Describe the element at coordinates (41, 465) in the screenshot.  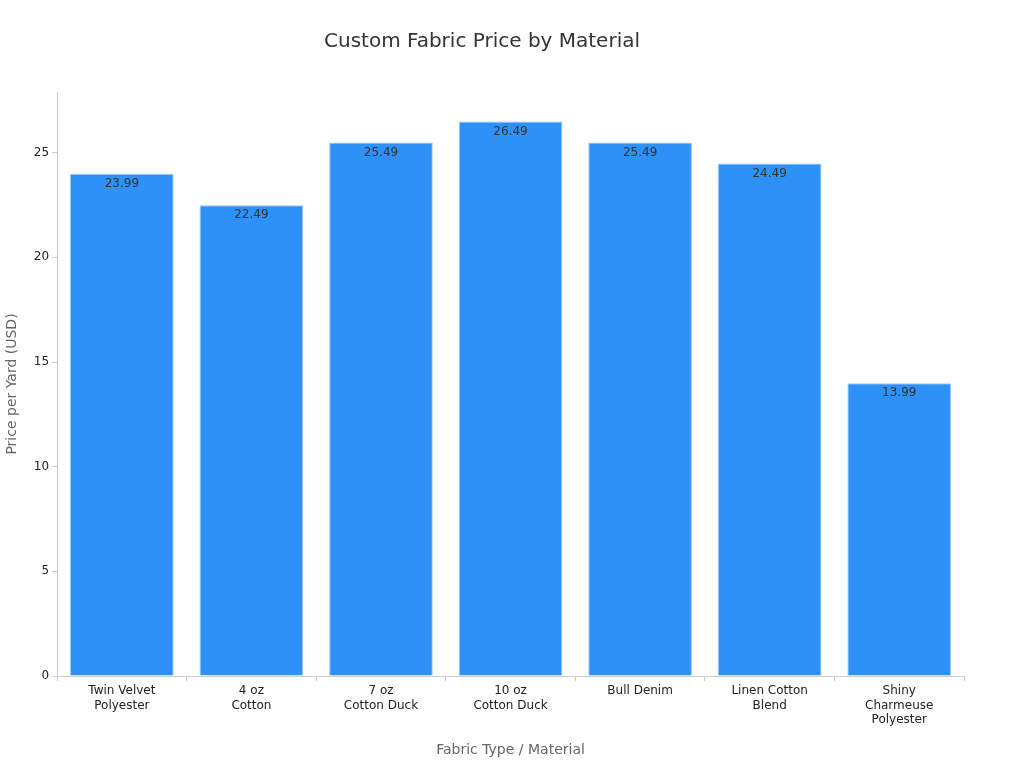
I see `y-tick-label: 10` at that location.